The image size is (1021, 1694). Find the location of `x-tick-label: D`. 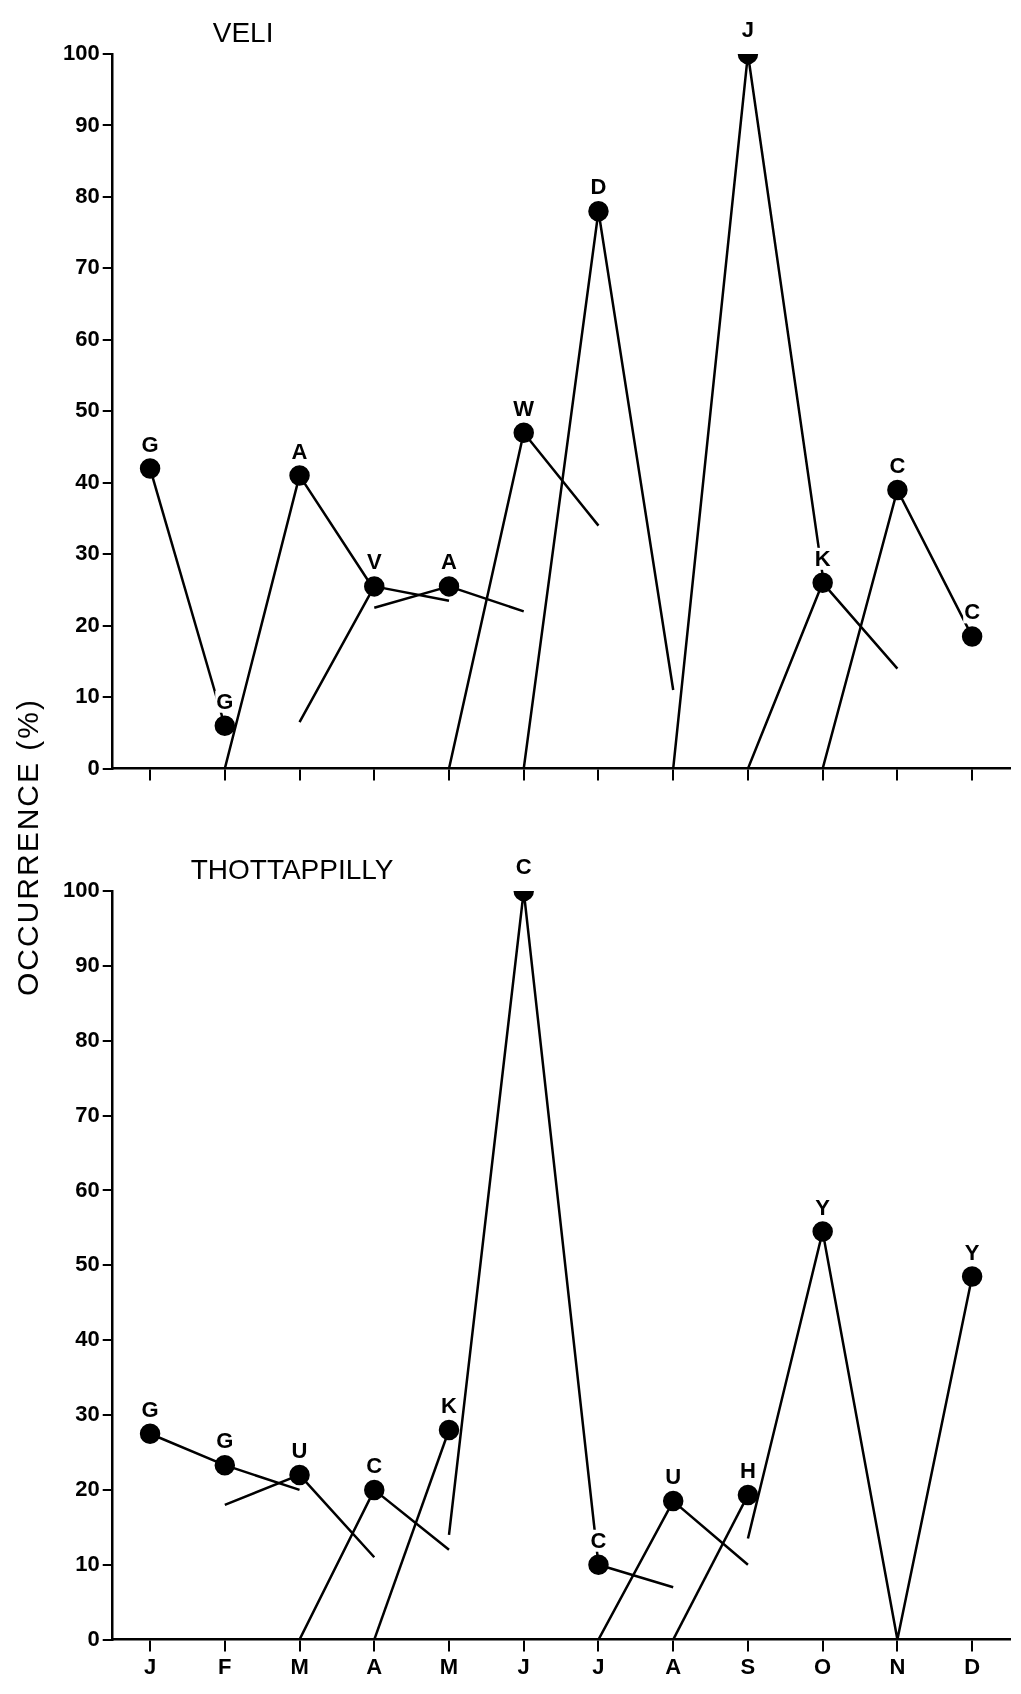

x-tick-label: D is located at coordinates (972, 1666).